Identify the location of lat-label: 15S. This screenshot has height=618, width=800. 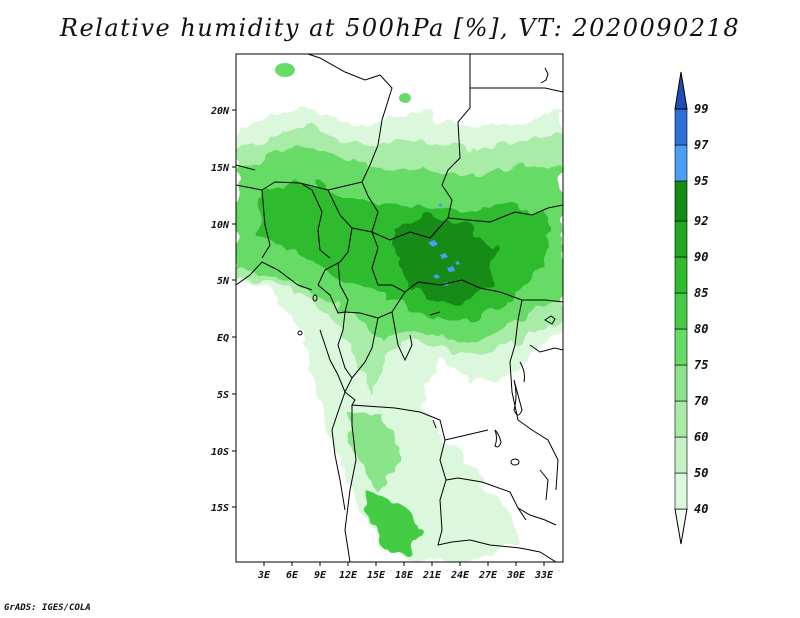
(220, 508).